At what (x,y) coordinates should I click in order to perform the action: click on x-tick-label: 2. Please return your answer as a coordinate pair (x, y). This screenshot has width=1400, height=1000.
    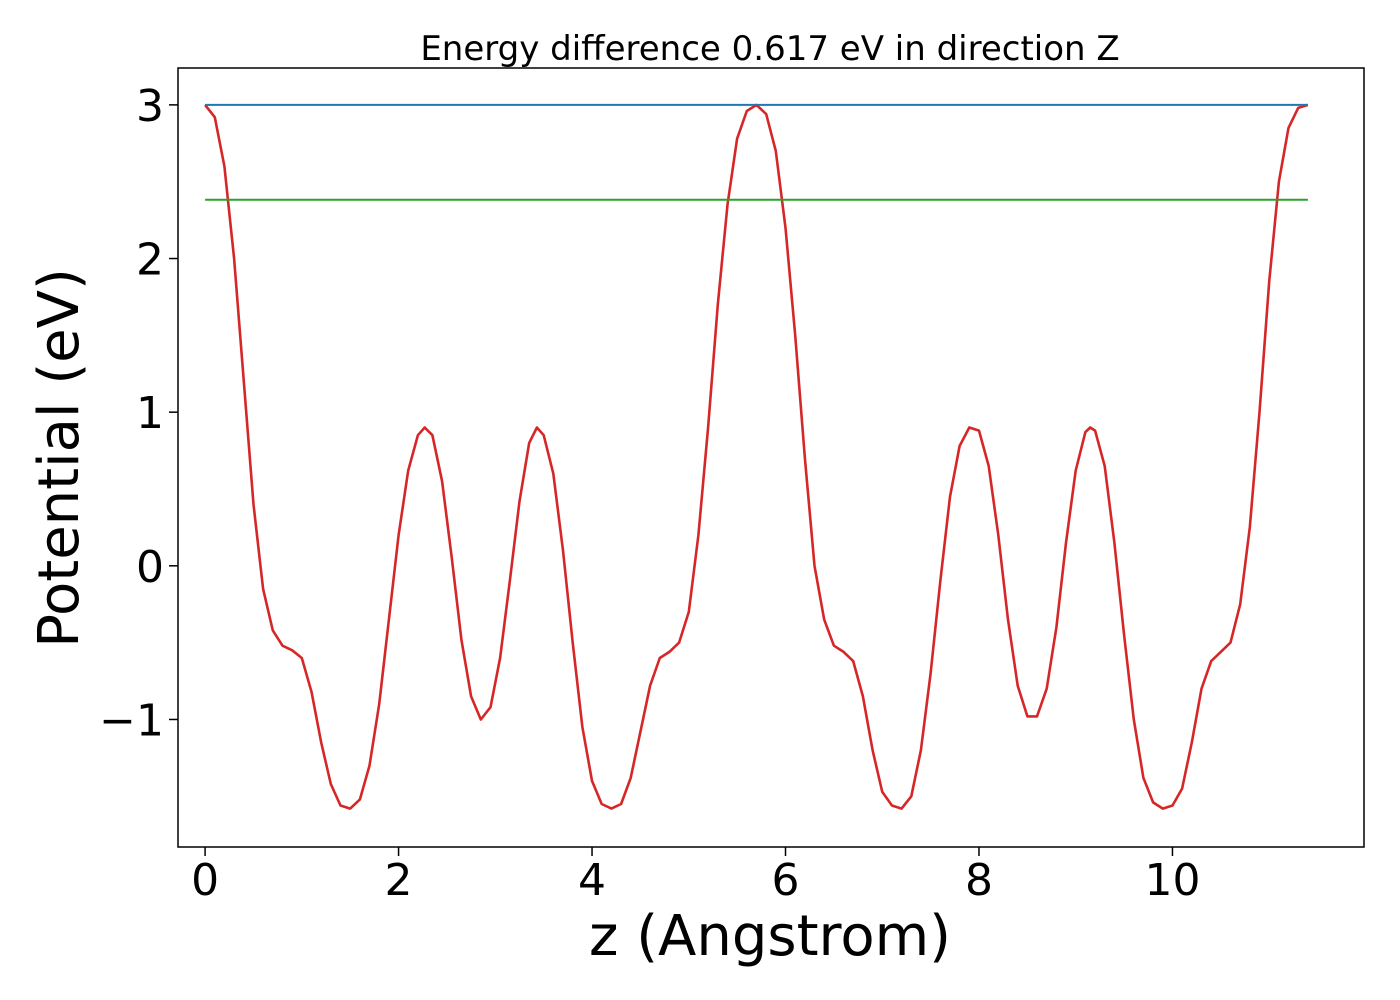
    Looking at the image, I should click on (399, 880).